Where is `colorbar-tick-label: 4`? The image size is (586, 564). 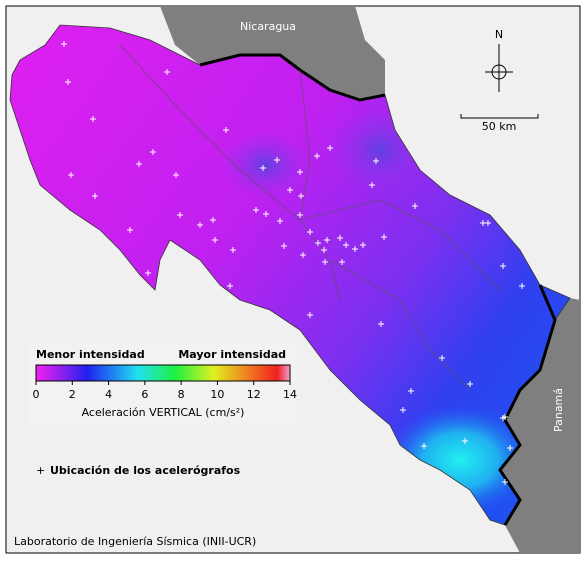 colorbar-tick-label: 4 is located at coordinates (108, 394).